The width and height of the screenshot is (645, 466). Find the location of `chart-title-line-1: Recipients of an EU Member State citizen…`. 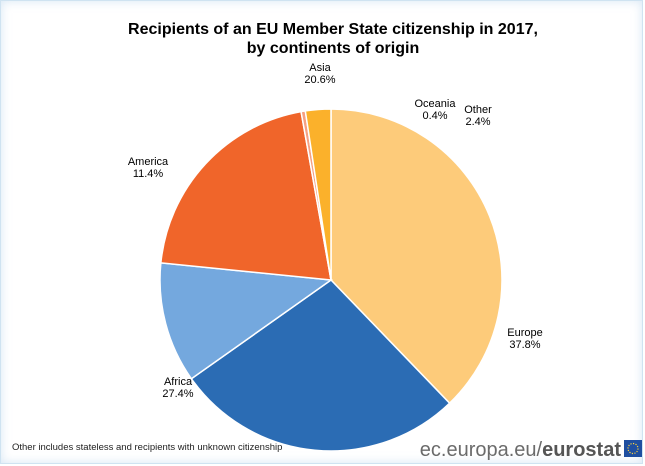

chart-title-line-1: Recipients of an EU Member State citizen… is located at coordinates (333, 29).